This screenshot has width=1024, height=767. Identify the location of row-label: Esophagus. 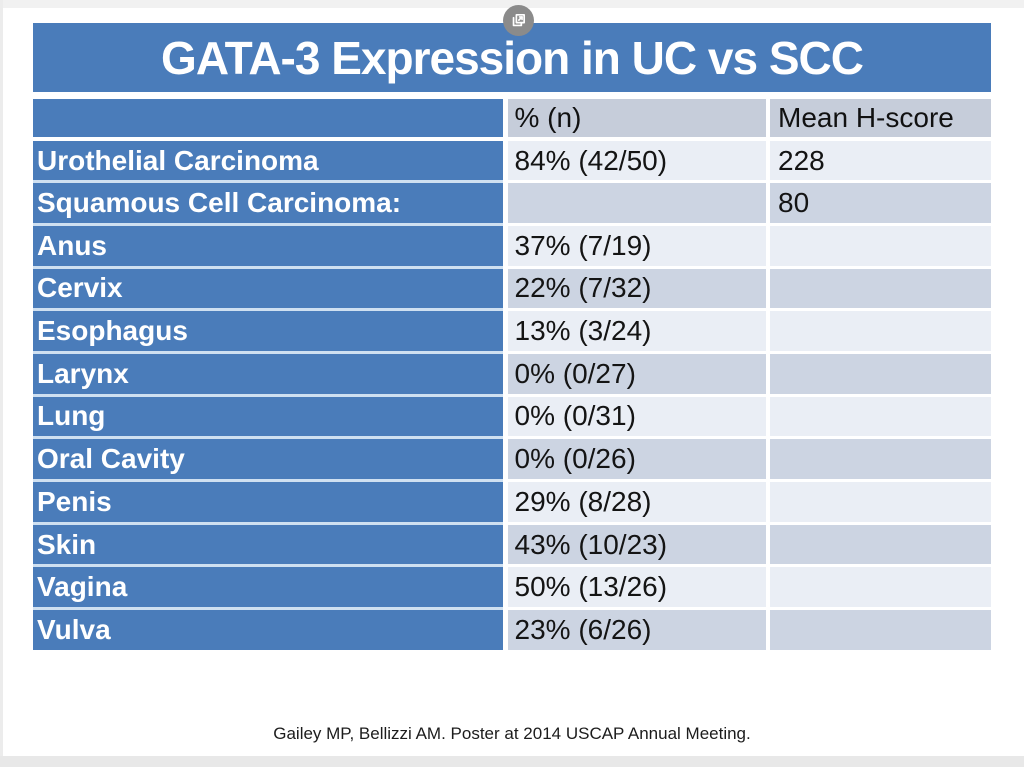
(270, 331).